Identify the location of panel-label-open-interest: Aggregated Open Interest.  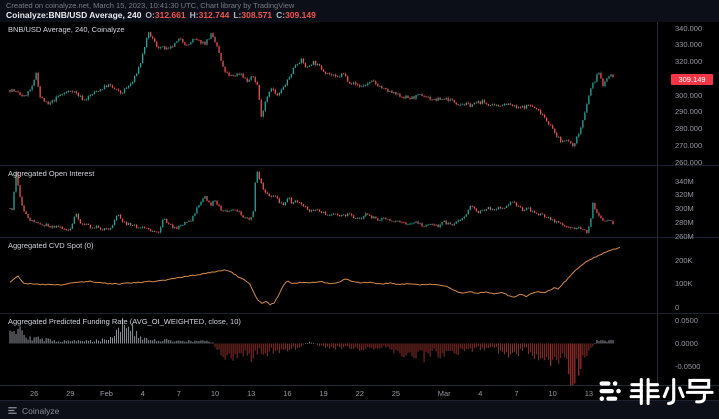
(51, 173).